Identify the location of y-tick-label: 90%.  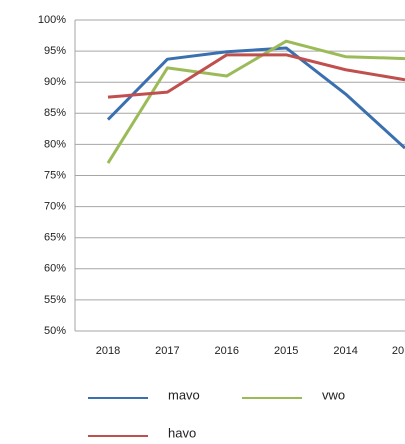
(55, 82).